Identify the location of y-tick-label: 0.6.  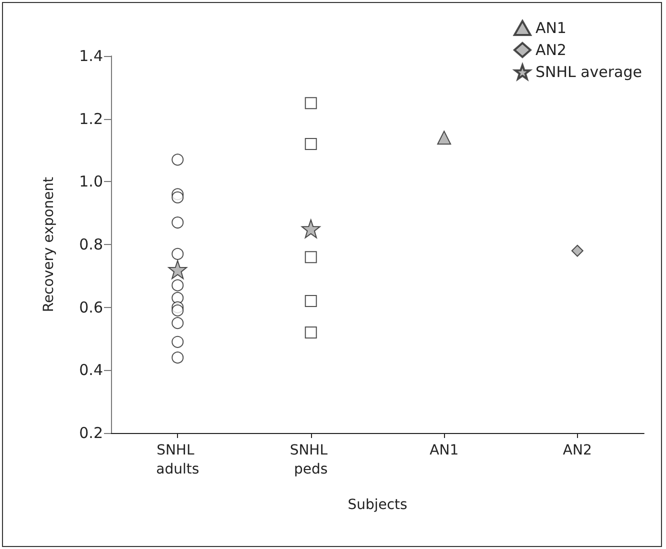
(91, 307).